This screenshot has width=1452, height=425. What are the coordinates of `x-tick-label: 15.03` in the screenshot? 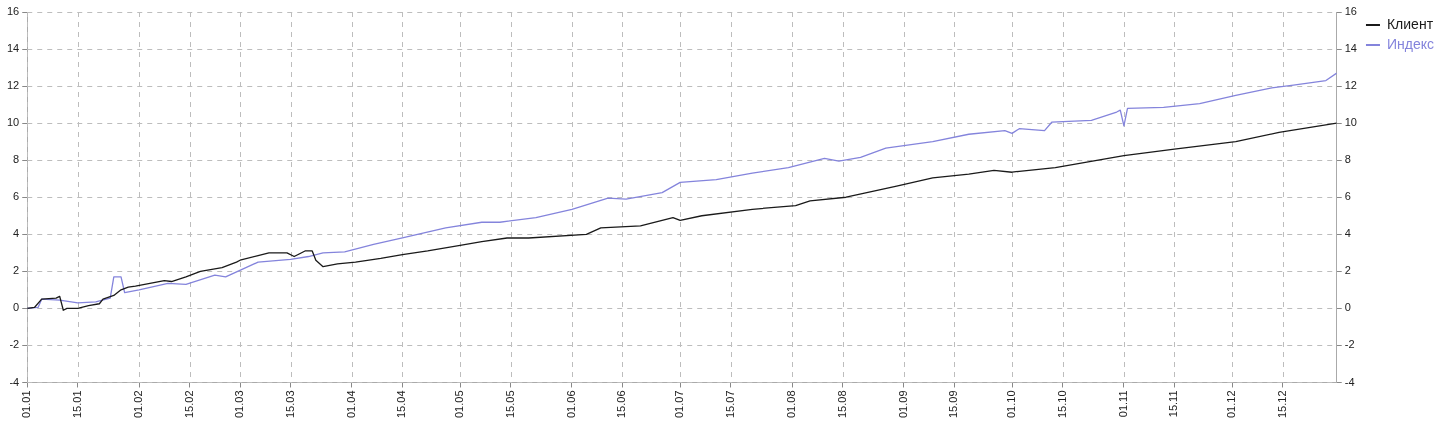 It's located at (289, 404).